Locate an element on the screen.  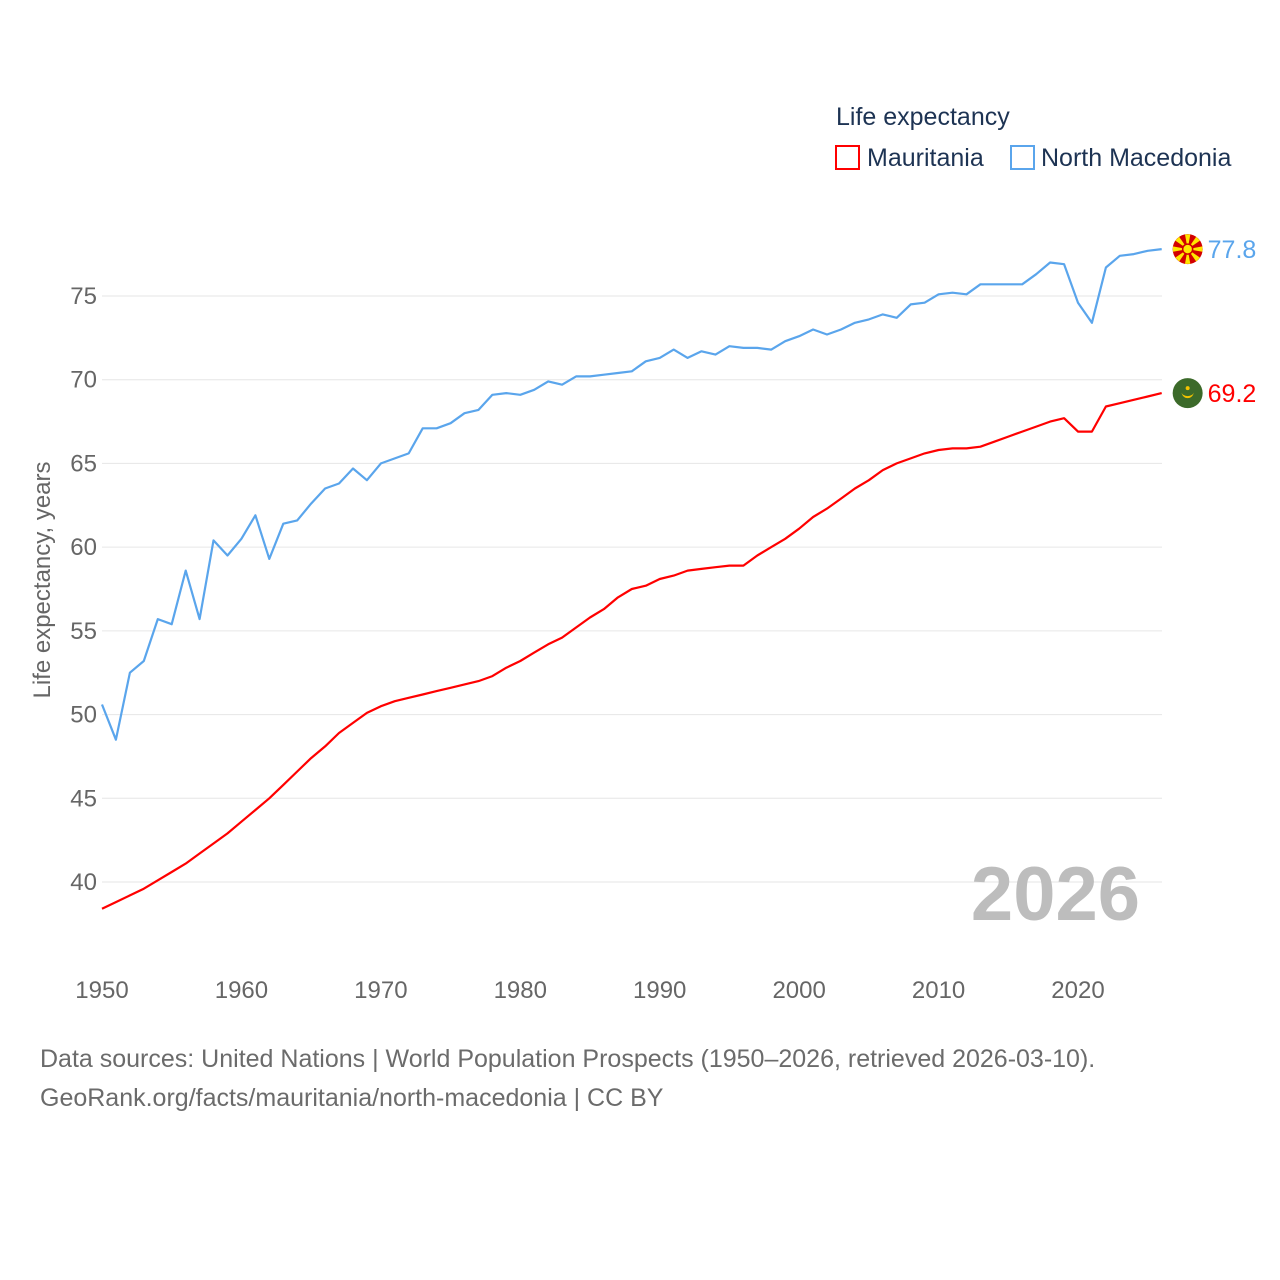
legend-title: Life expectancy is located at coordinates (923, 117).